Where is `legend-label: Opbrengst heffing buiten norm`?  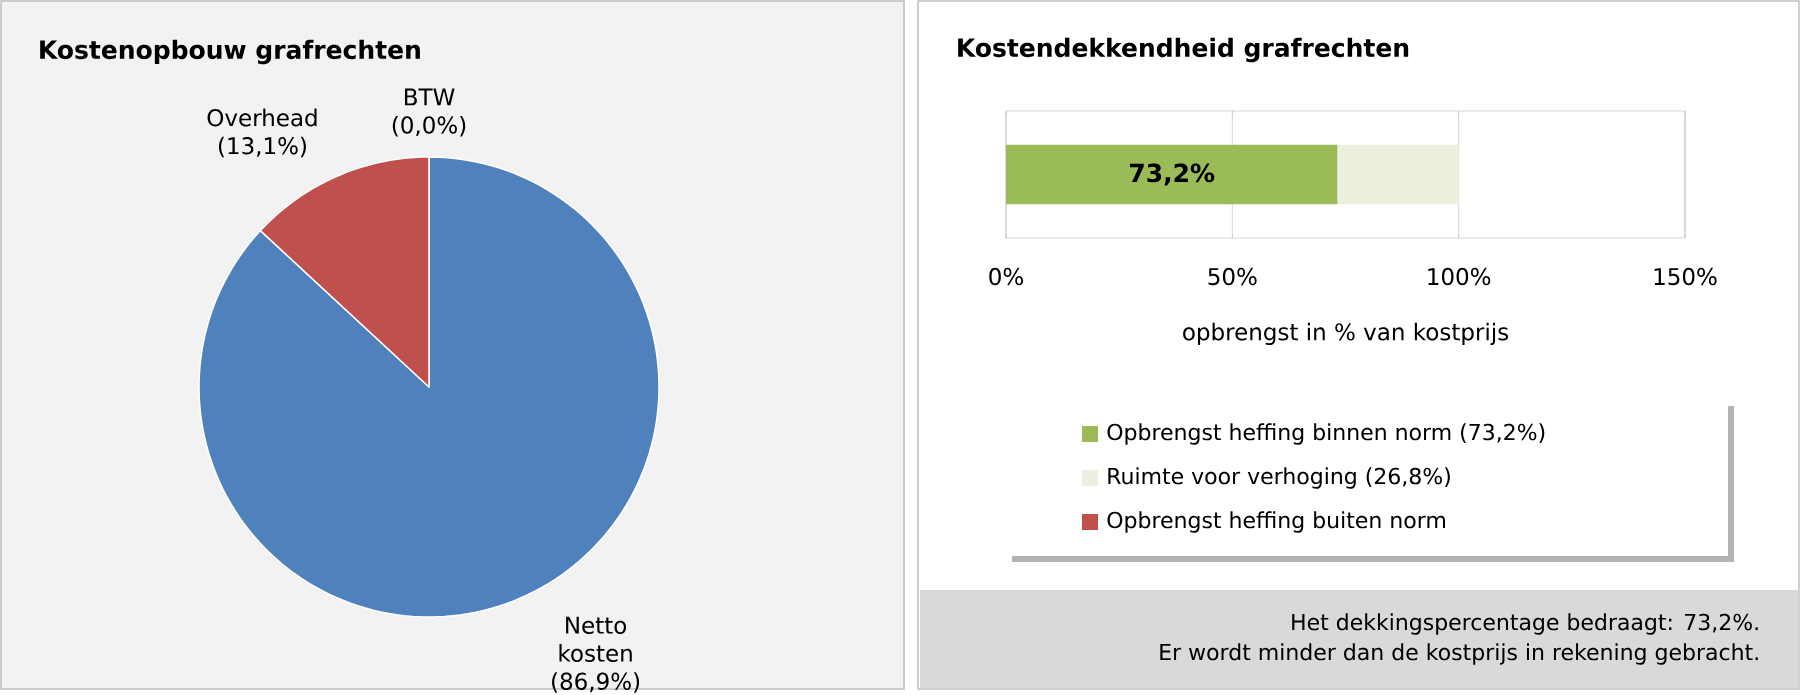
legend-label: Opbrengst heffing buiten norm is located at coordinates (1276, 522).